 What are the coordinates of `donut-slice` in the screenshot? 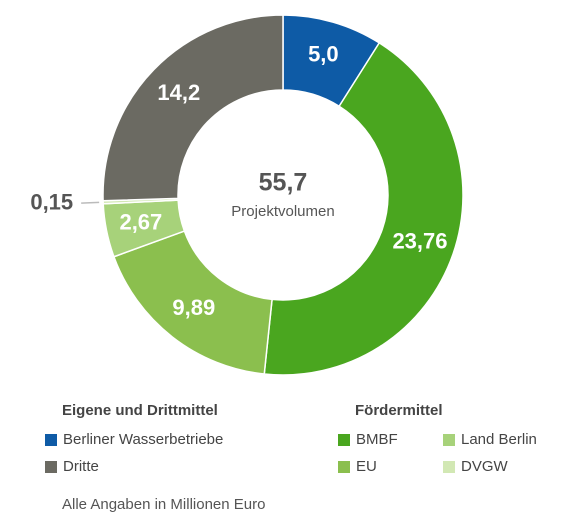 It's located at (193, 108).